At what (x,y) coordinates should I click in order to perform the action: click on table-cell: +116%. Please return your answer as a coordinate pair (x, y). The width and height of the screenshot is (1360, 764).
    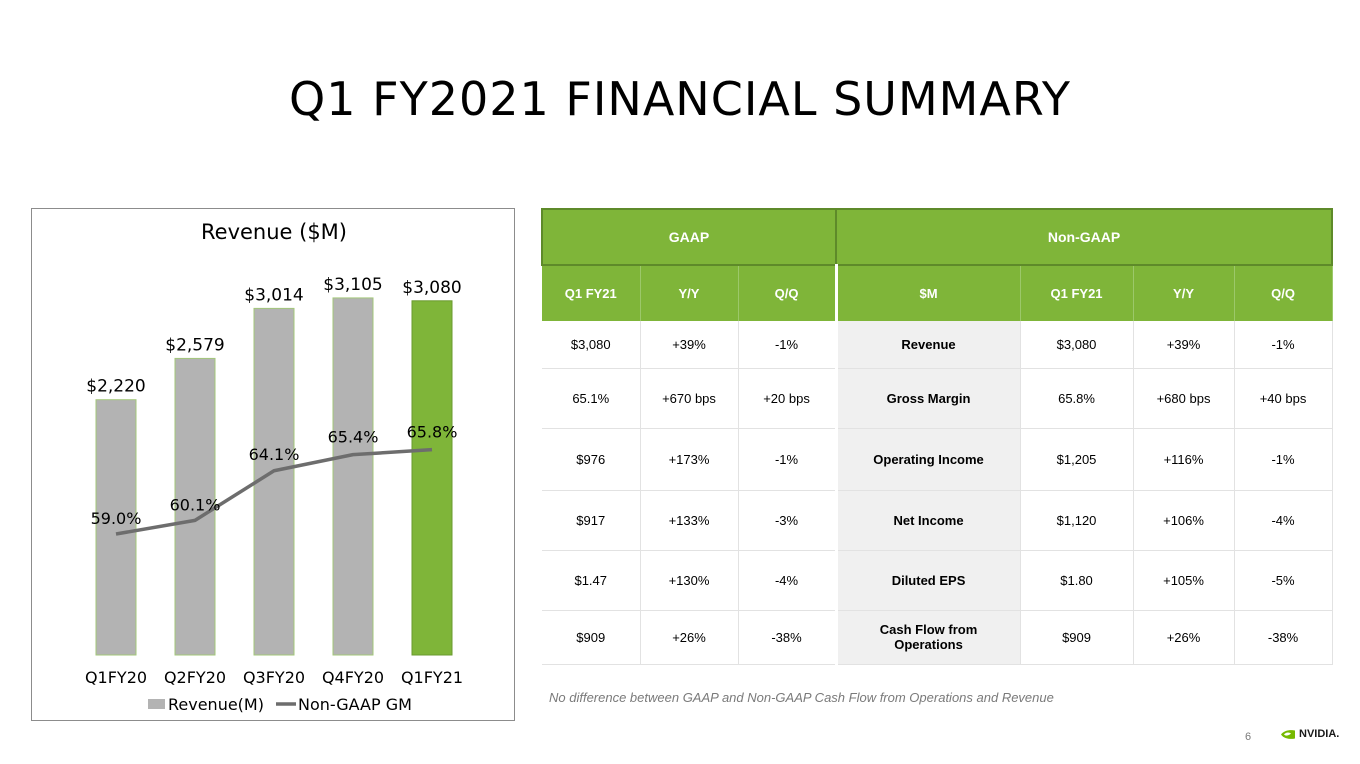
    Looking at the image, I should click on (1184, 459).